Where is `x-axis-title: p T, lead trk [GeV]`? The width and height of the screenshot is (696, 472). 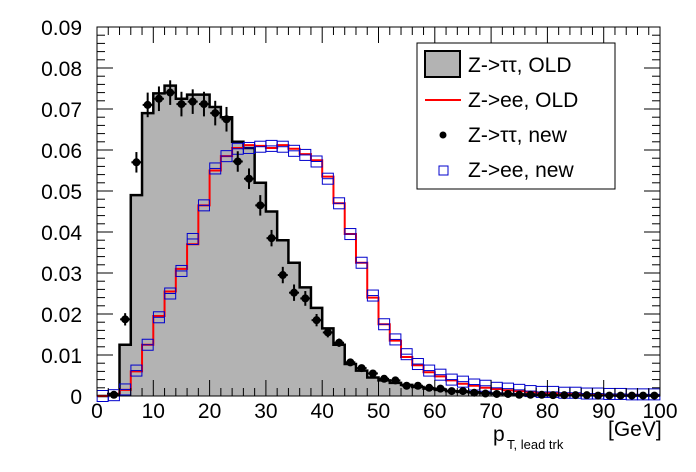
x-axis-title: p T, lead trk [GeV] is located at coordinates (577, 435).